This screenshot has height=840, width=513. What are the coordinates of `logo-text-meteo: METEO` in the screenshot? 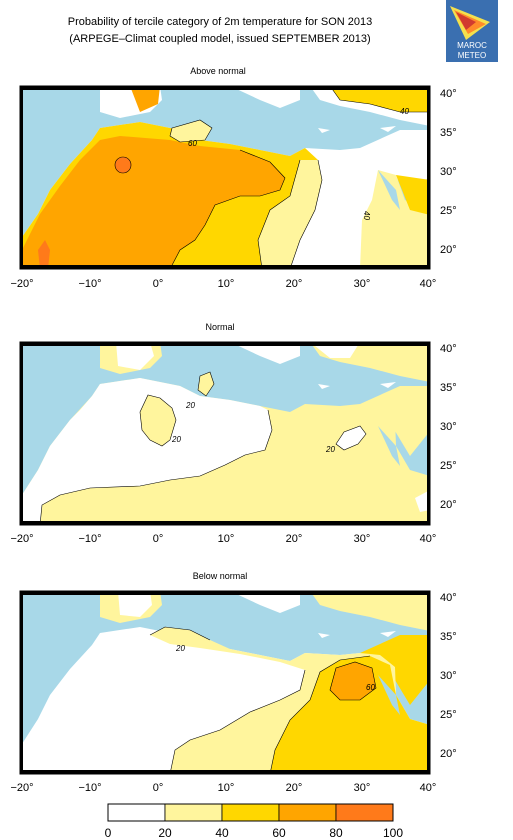 It's located at (472, 55).